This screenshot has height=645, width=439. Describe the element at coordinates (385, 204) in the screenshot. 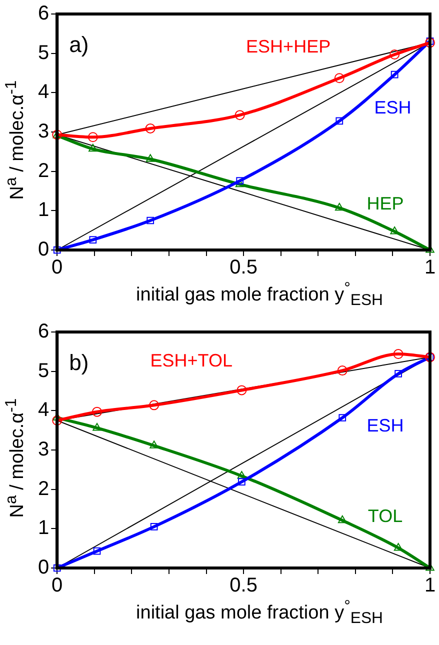

I see `series-label: HEP` at that location.